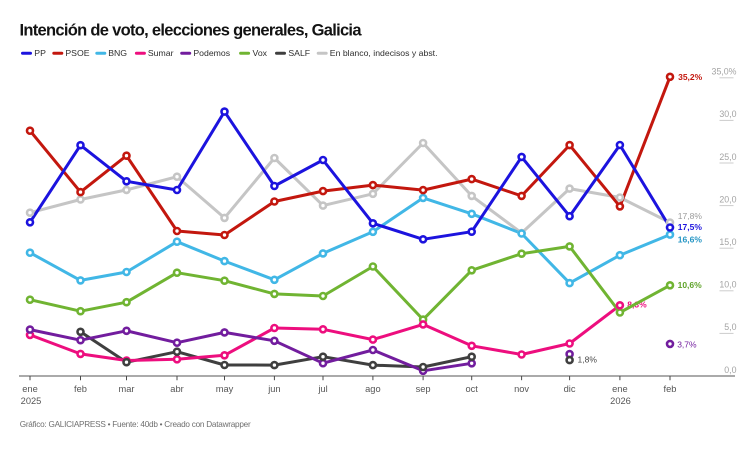  What do you see at coordinates (690, 285) in the screenshot?
I see `svg-text: 10,6%` at bounding box center [690, 285].